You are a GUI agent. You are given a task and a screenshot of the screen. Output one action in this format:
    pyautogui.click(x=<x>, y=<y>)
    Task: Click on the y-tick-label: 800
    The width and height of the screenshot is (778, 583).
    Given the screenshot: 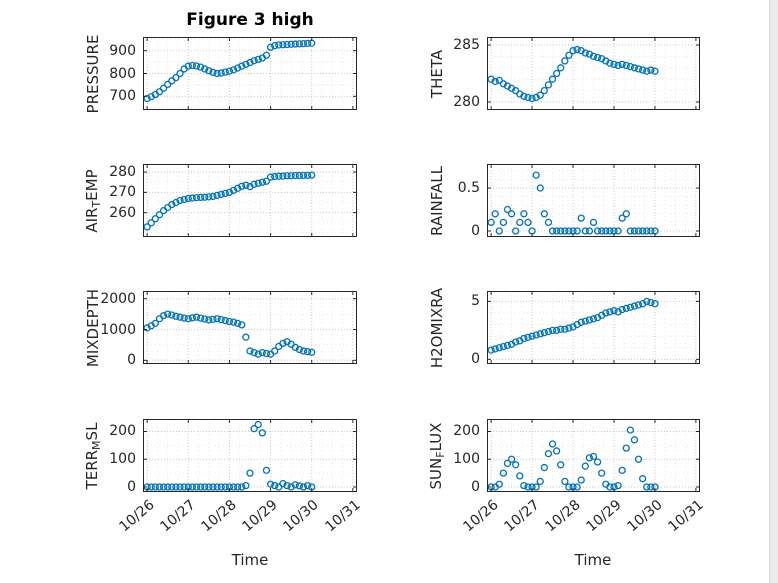 What is the action you would take?
    pyautogui.click(x=122, y=73)
    